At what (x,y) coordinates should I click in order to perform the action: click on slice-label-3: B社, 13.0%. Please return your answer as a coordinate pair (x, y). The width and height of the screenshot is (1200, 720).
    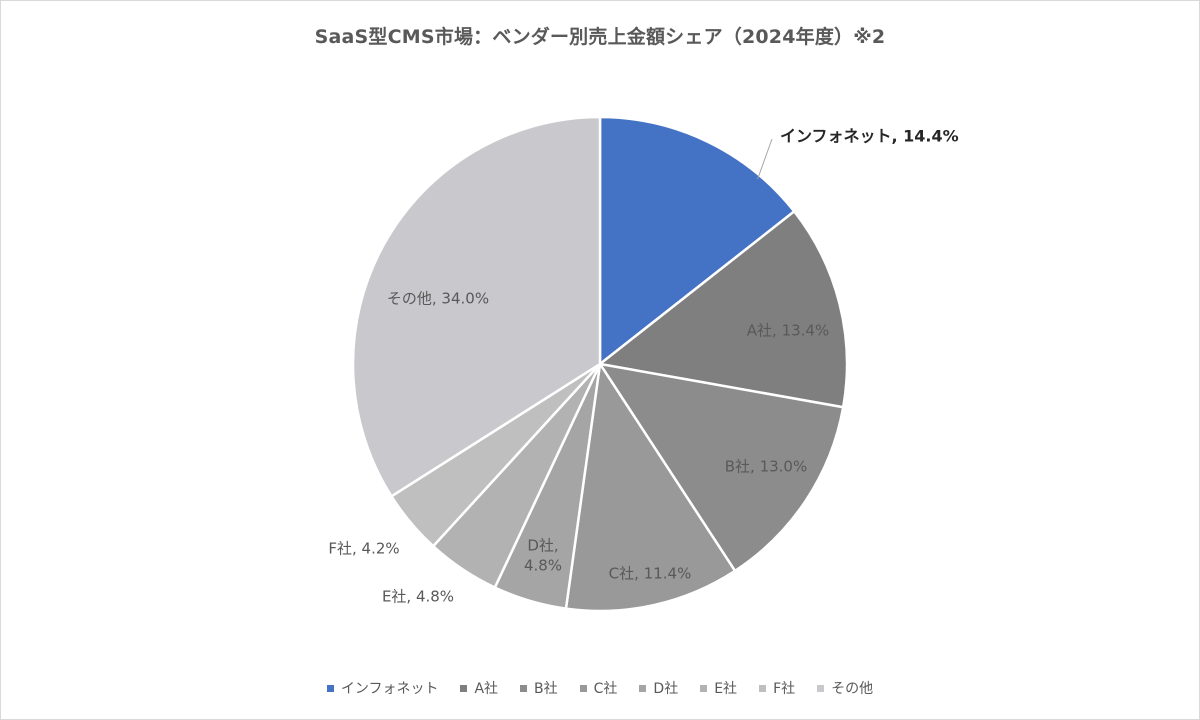
    Looking at the image, I should click on (766, 467).